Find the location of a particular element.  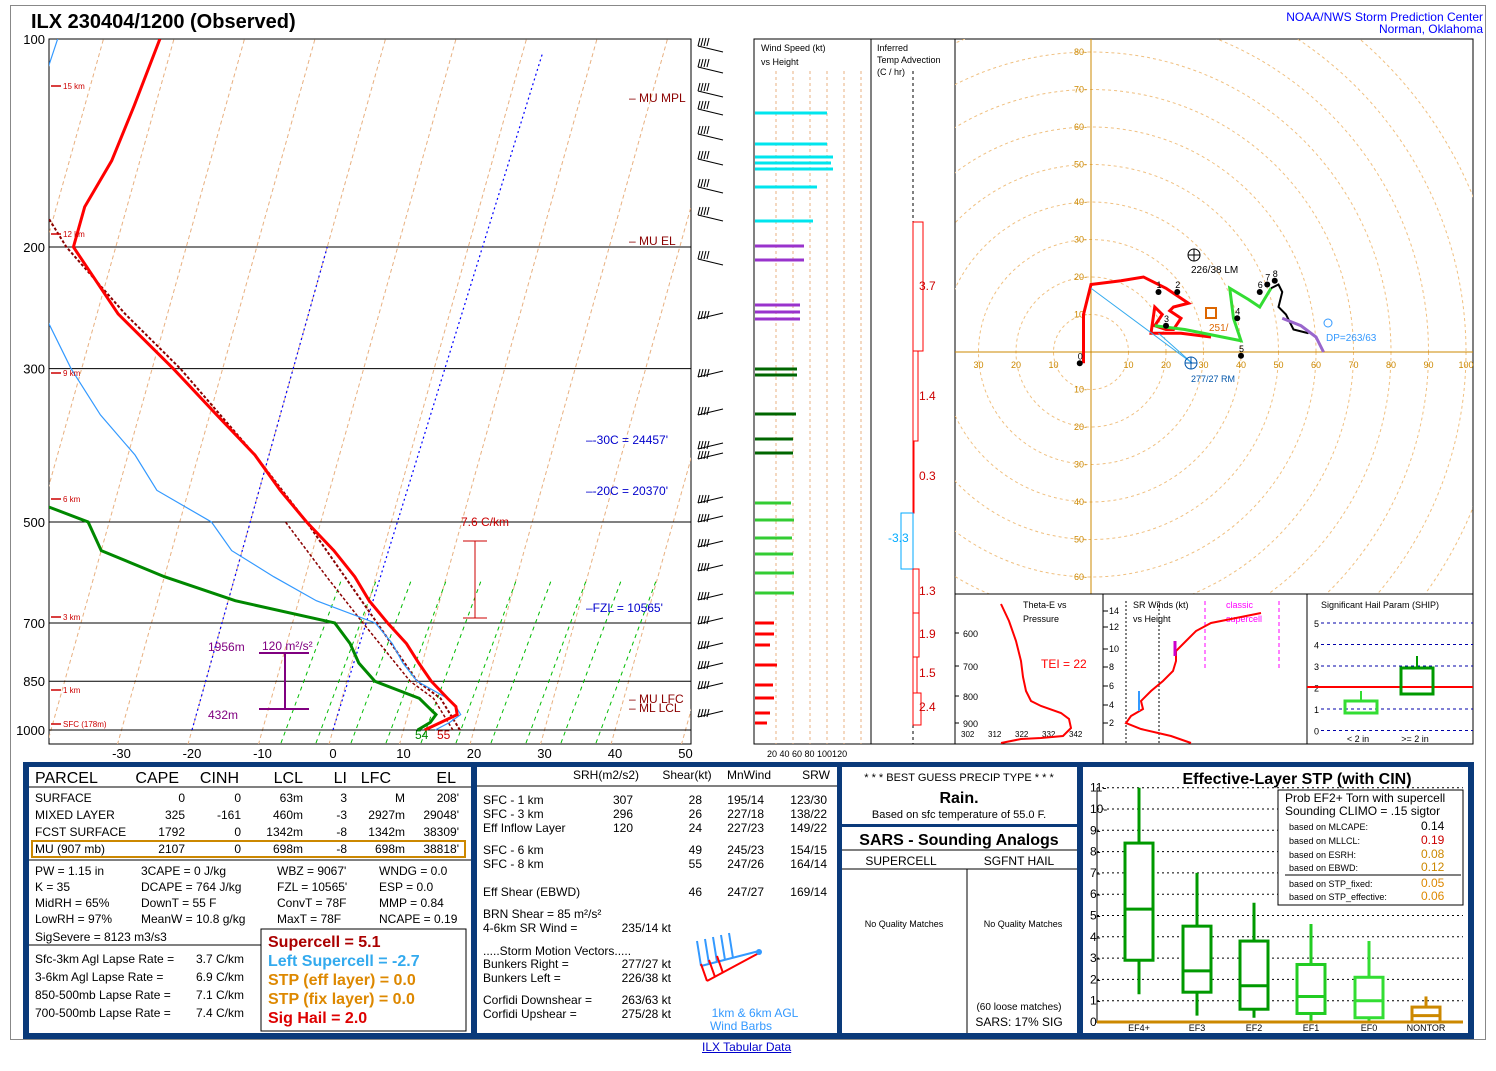

height-label: SFC (178m) is located at coordinates (85, 724).